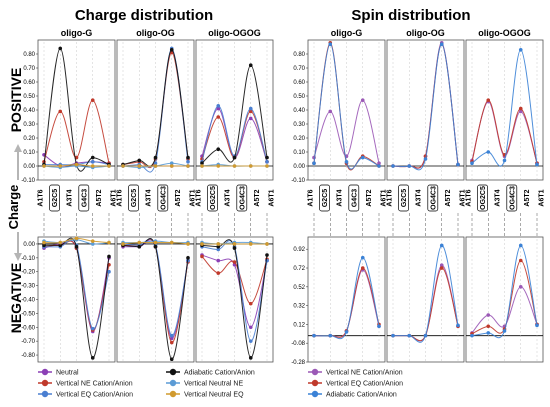 The image size is (550, 407). I want to click on y-tick-label: 0.50, so click(299, 97).